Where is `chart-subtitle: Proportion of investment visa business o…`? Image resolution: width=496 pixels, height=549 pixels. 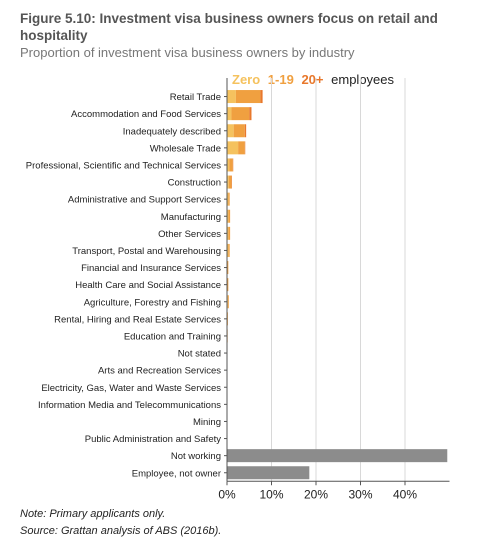
chart-subtitle: Proportion of investment visa business o… is located at coordinates (187, 52).